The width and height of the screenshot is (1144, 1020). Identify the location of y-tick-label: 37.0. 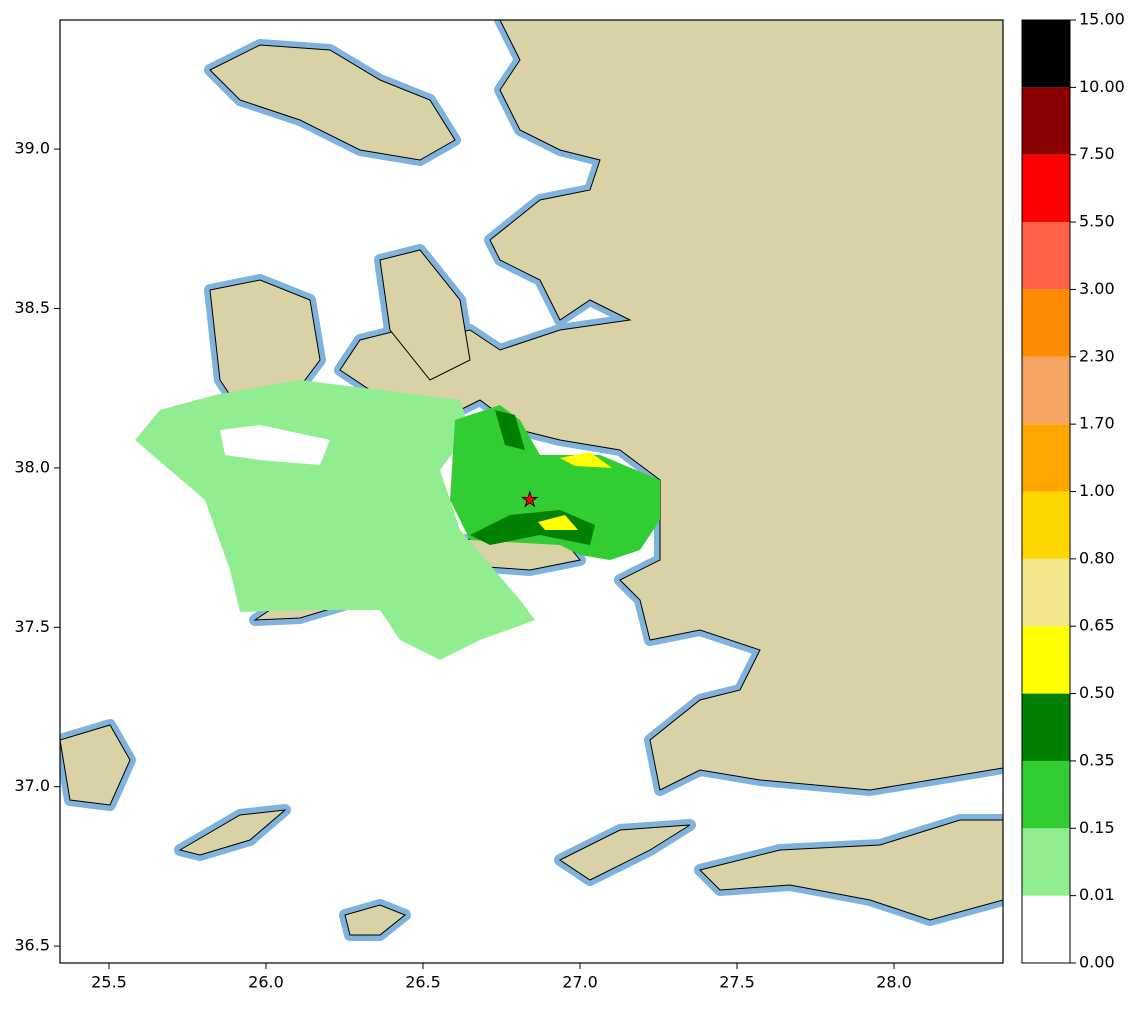
(32, 785).